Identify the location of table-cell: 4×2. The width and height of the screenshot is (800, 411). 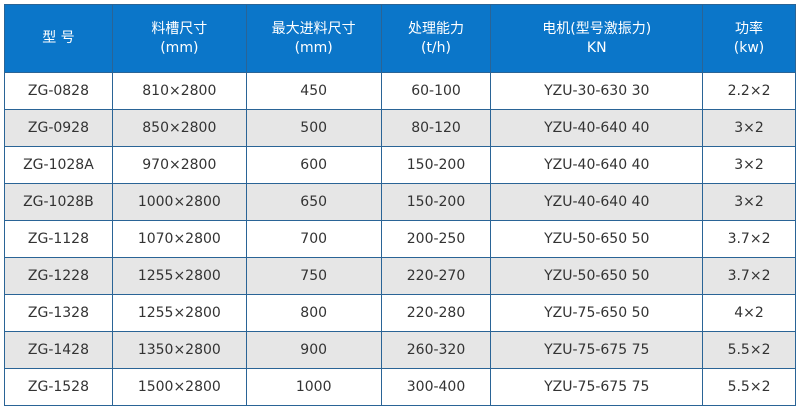
(749, 313).